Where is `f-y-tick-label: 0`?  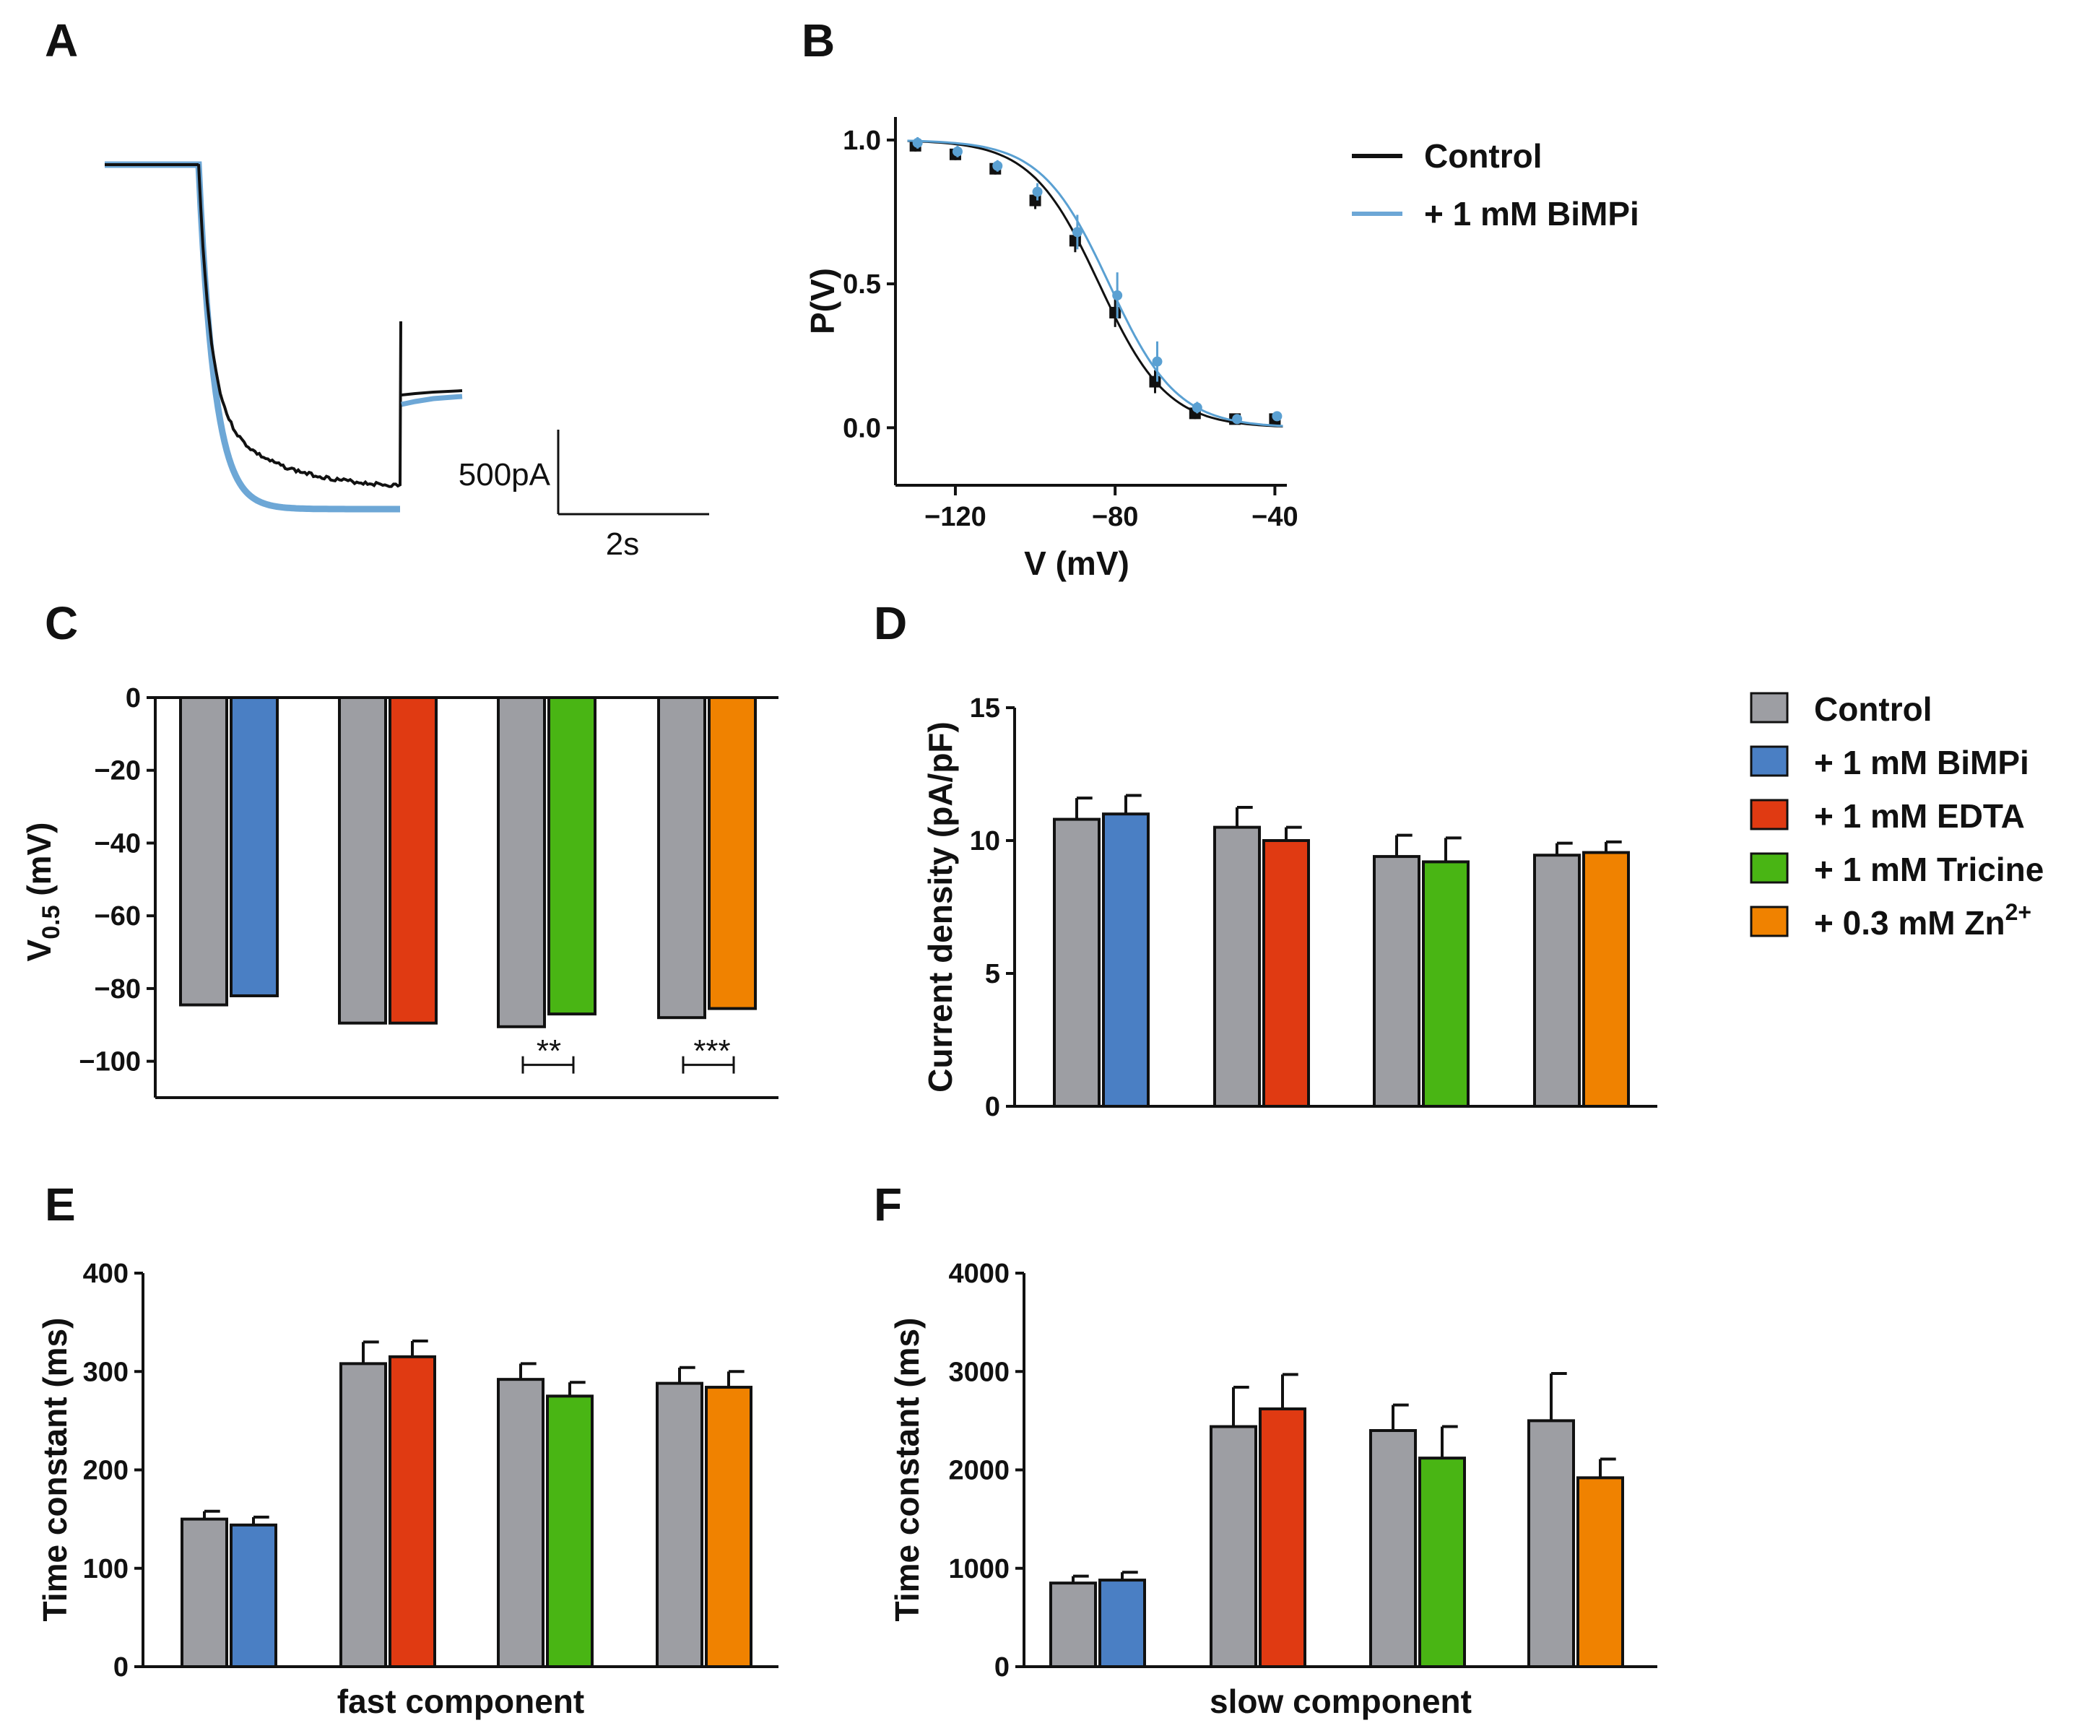 f-y-tick-label: 0 is located at coordinates (1002, 1667).